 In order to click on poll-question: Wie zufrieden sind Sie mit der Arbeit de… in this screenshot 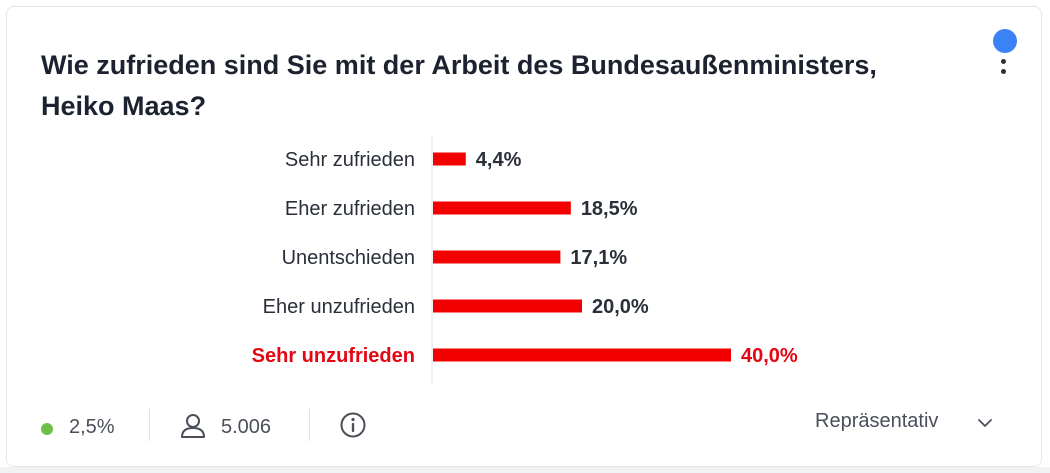, I will do `click(459, 85)`.